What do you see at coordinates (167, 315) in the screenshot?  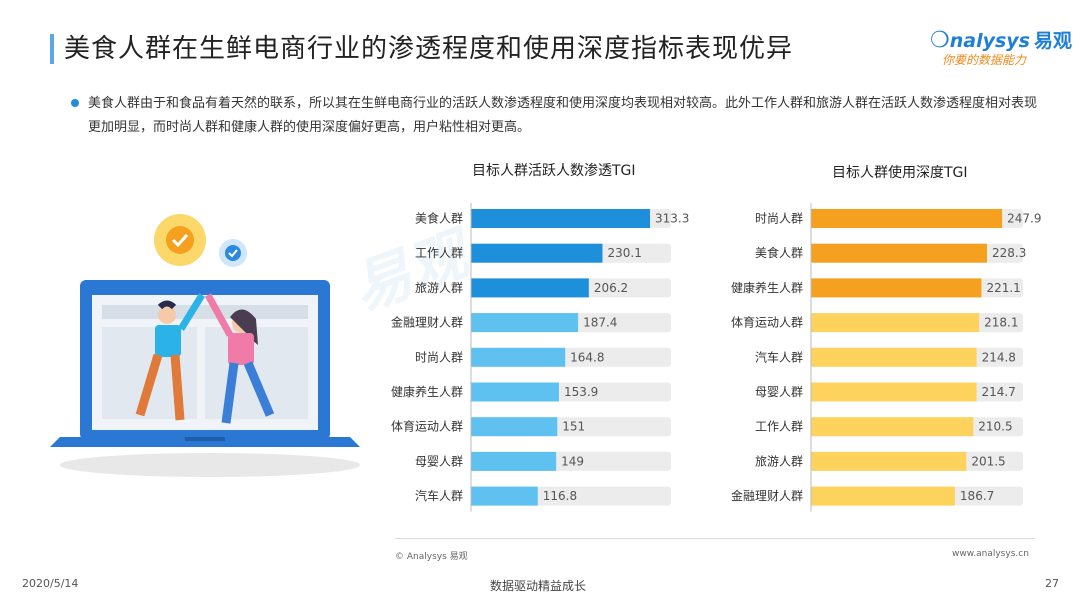 I see `person1-head` at bounding box center [167, 315].